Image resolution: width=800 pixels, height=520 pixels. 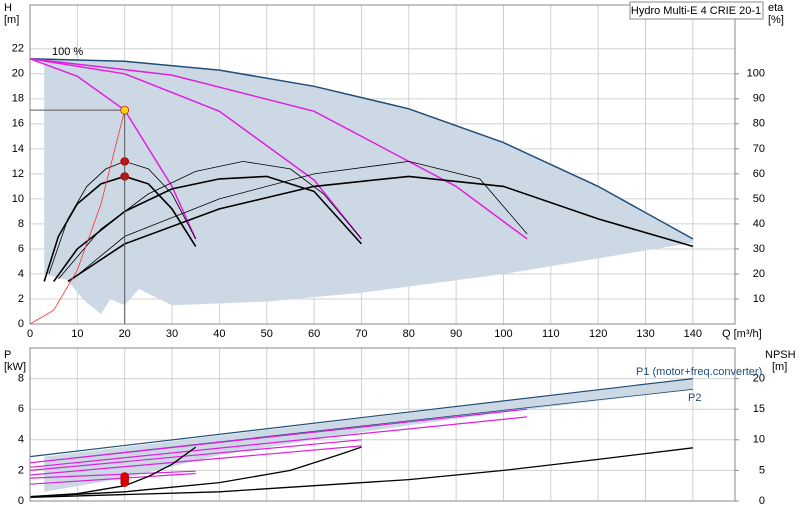 I want to click on y2-unit: [%], so click(x=776, y=20).